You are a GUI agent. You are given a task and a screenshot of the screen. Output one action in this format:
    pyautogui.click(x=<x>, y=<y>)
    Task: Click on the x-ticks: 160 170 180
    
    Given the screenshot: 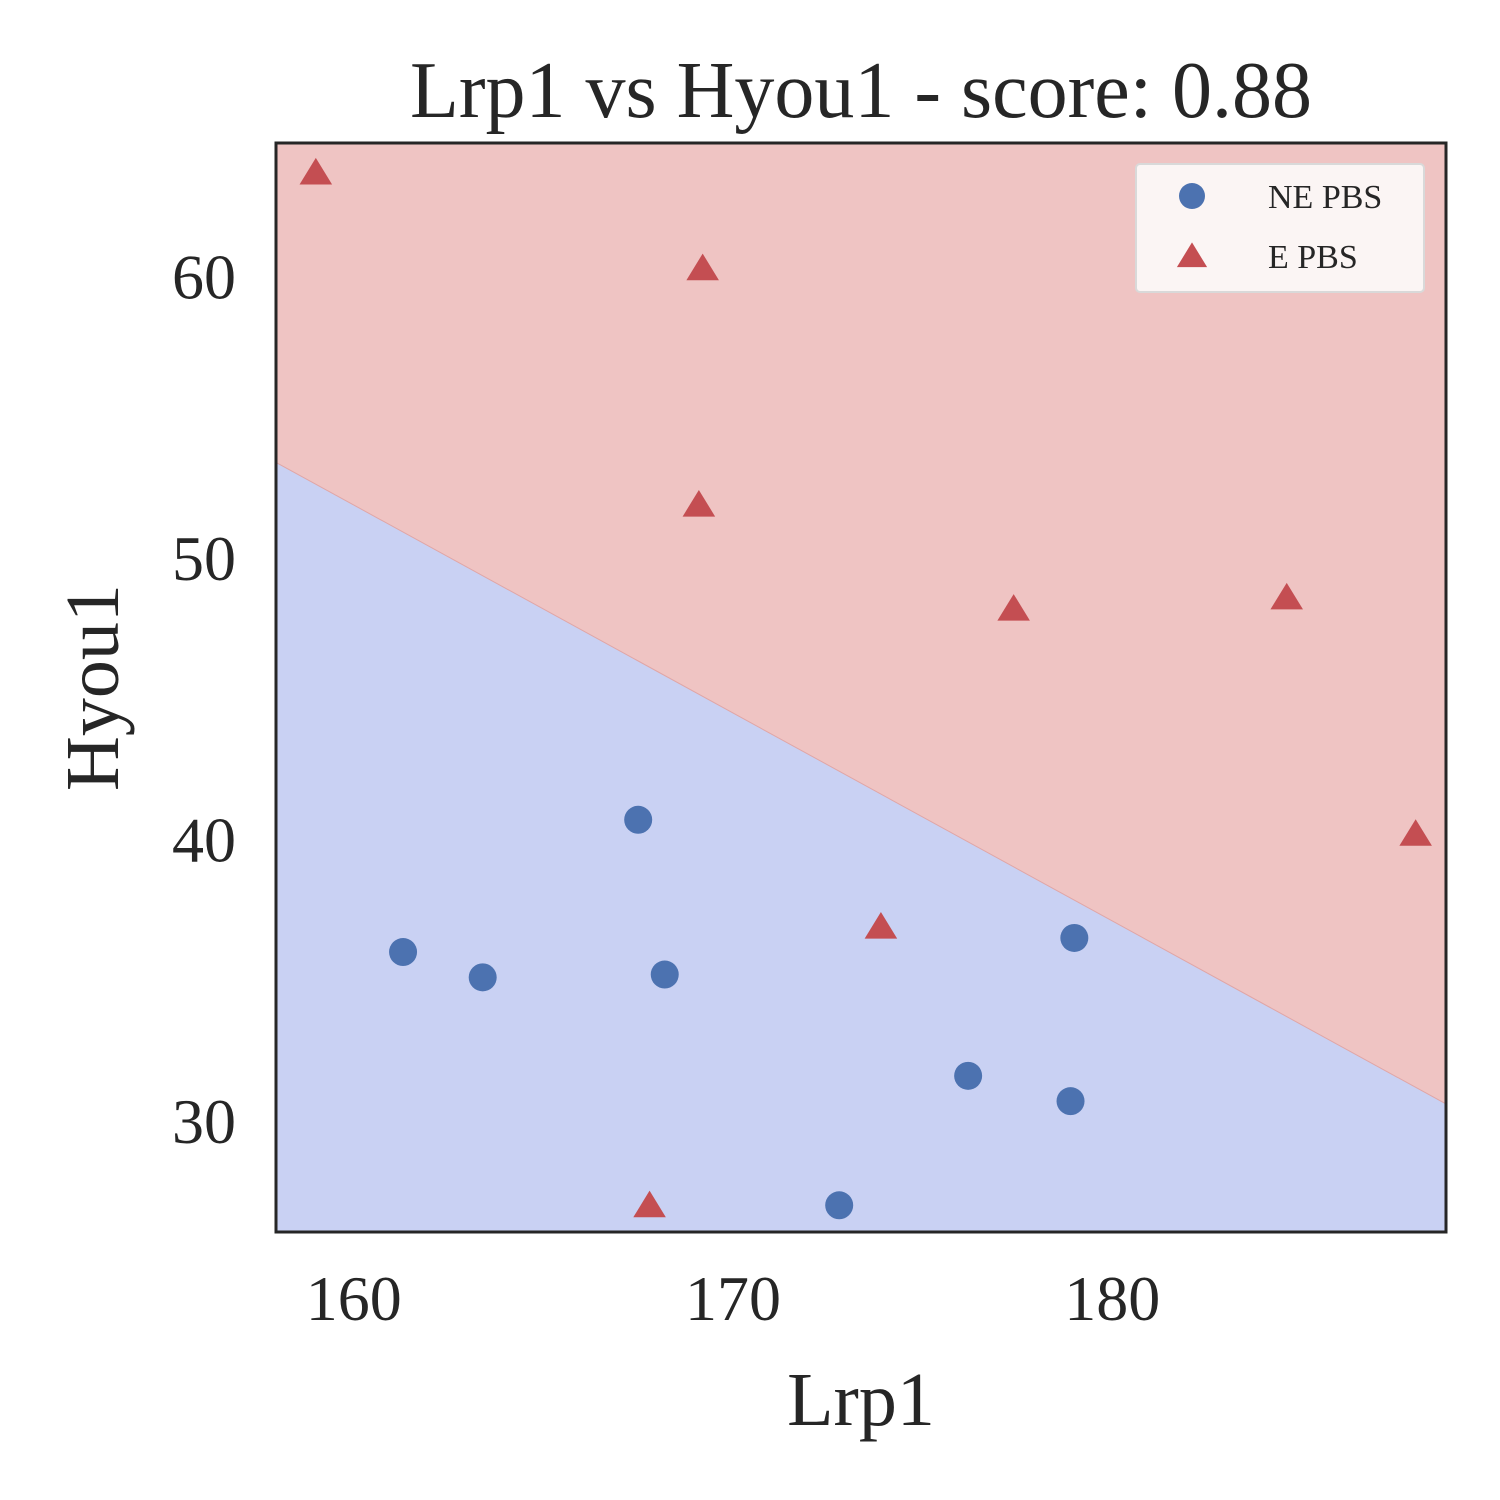 What is the action you would take?
    pyautogui.click(x=733, y=1298)
    